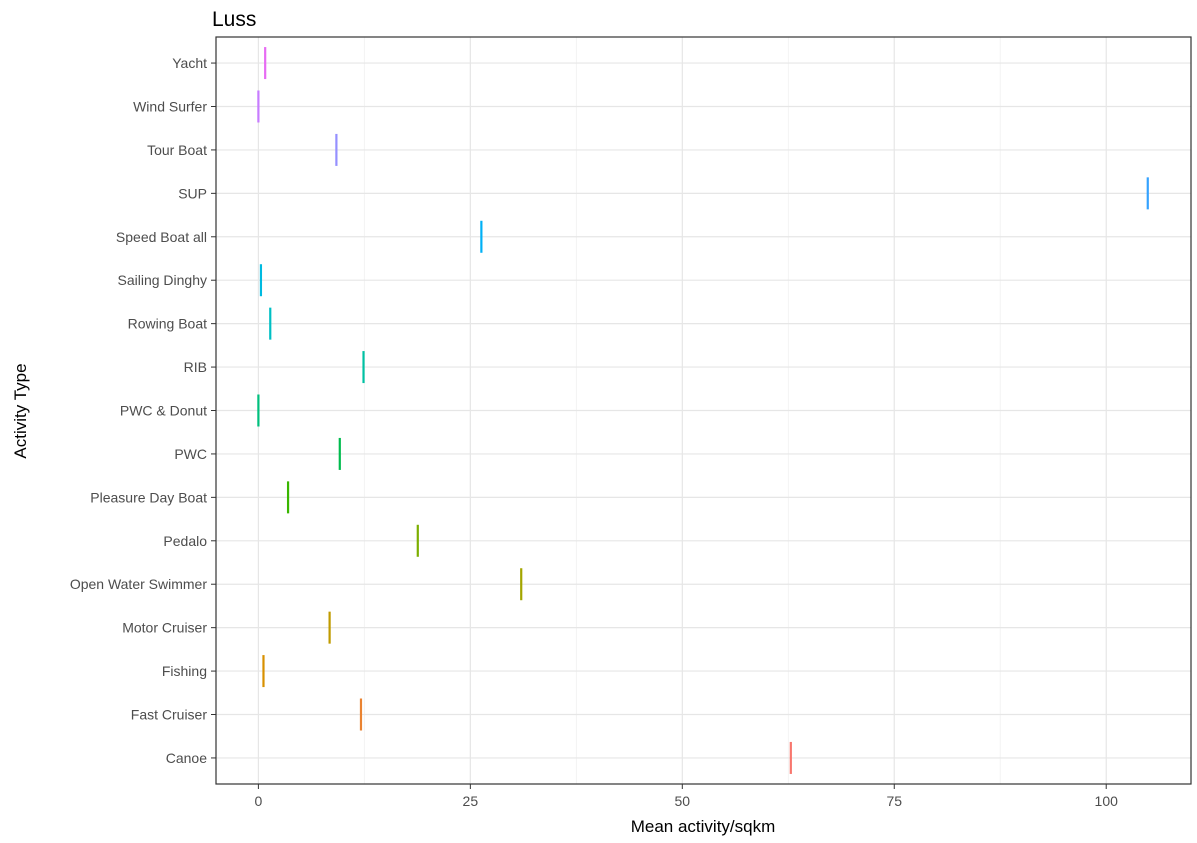  Describe the element at coordinates (471, 801) in the screenshot. I see `x-tick-label: 25` at that location.